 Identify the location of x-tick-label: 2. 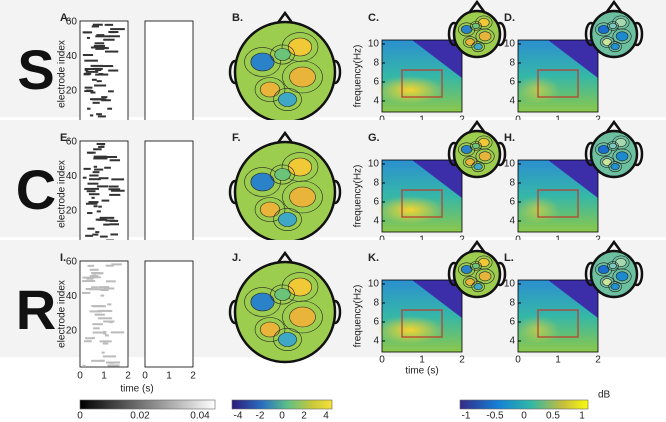
(598, 360).